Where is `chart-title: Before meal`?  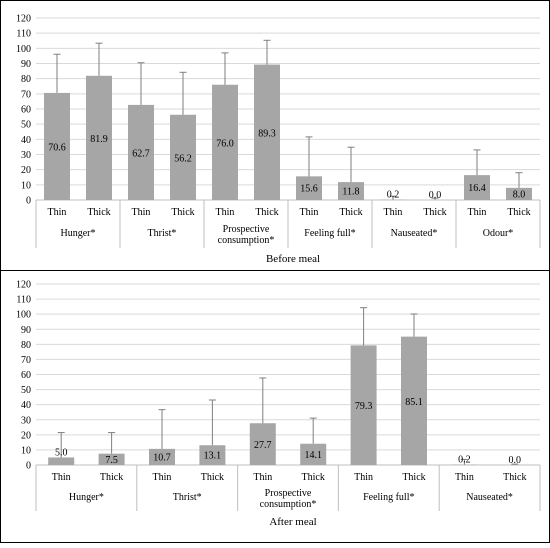 chart-title: Before meal is located at coordinates (293, 259).